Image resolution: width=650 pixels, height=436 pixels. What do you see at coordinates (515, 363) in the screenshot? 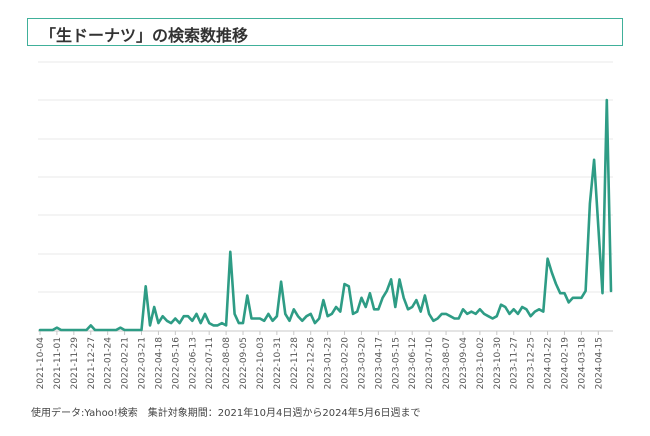
I see `x-tick-label: 2023-11-27` at bounding box center [515, 363].